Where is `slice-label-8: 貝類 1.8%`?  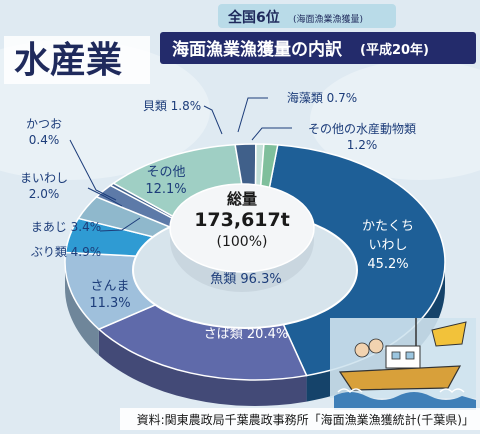
slice-label-8: 貝類 1.8% is located at coordinates (172, 106).